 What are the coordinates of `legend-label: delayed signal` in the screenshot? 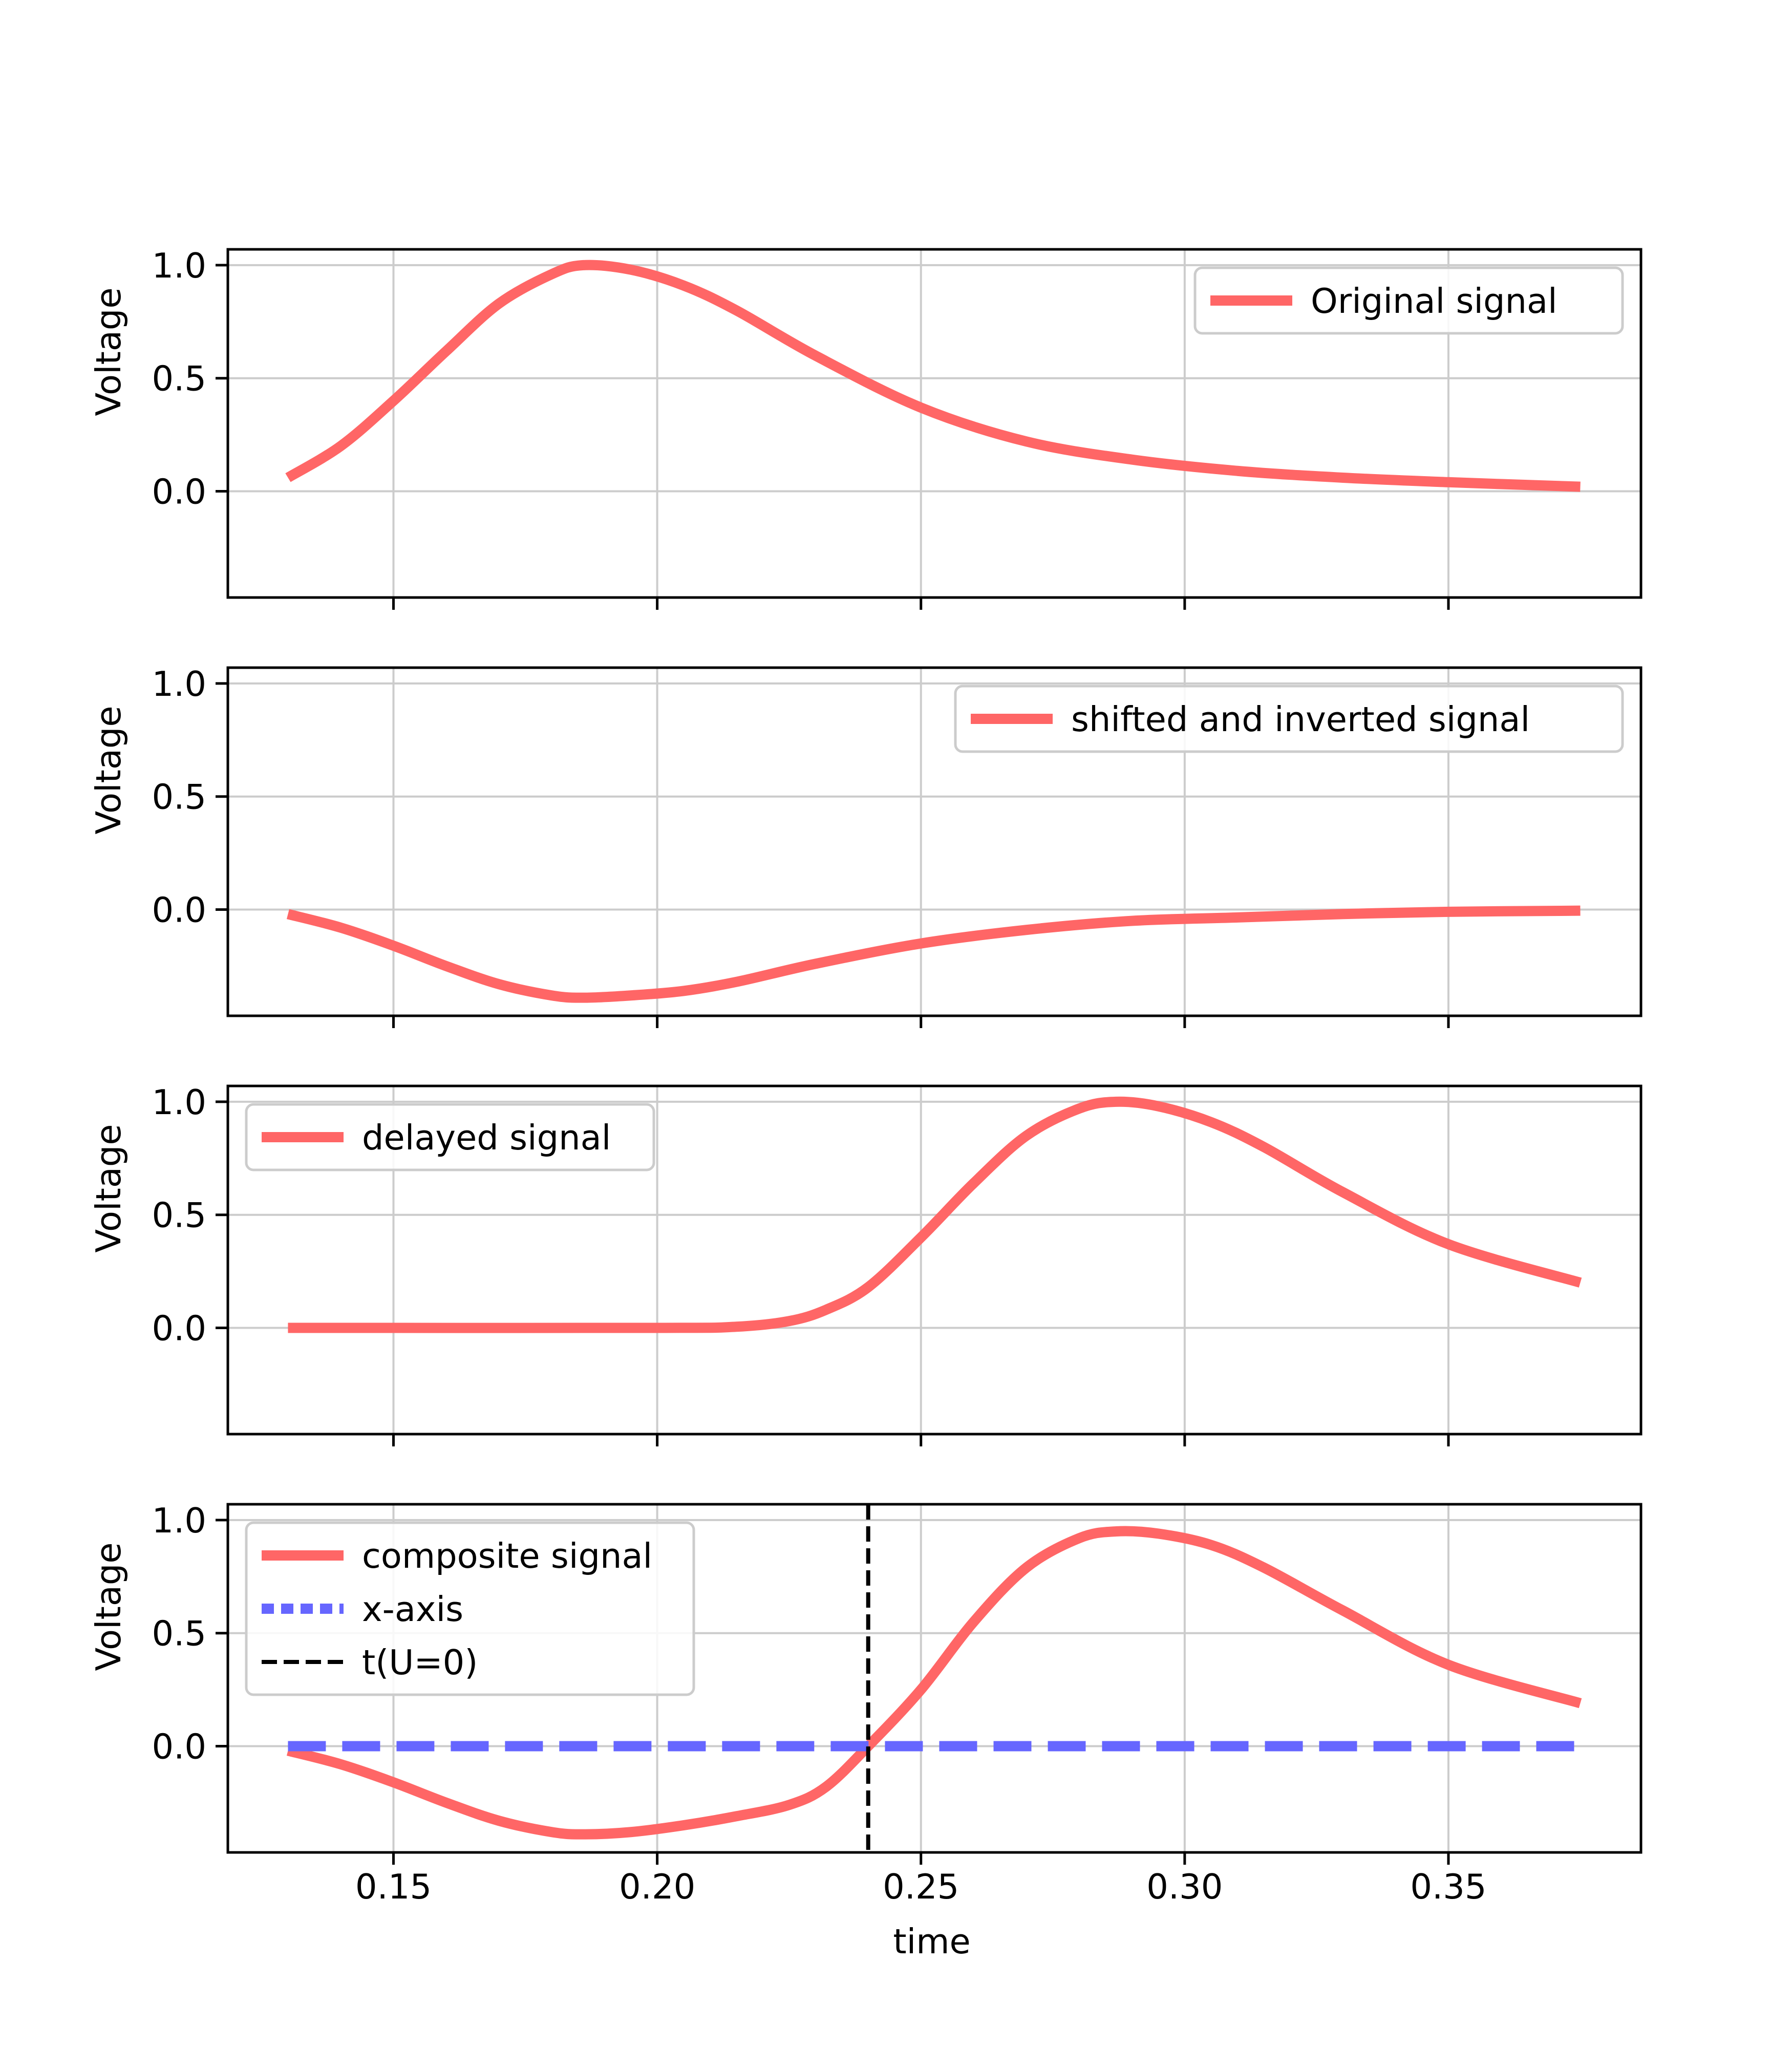 It's located at (486, 1138).